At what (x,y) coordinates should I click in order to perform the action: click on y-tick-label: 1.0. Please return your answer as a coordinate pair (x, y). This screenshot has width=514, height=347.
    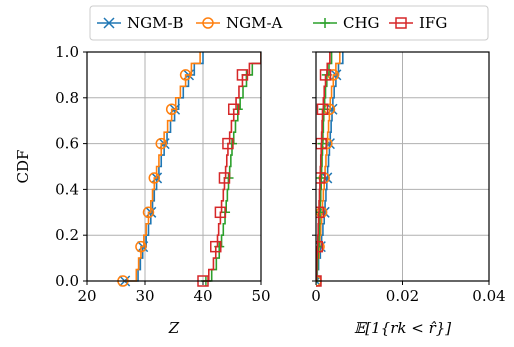
    Looking at the image, I should click on (67, 52).